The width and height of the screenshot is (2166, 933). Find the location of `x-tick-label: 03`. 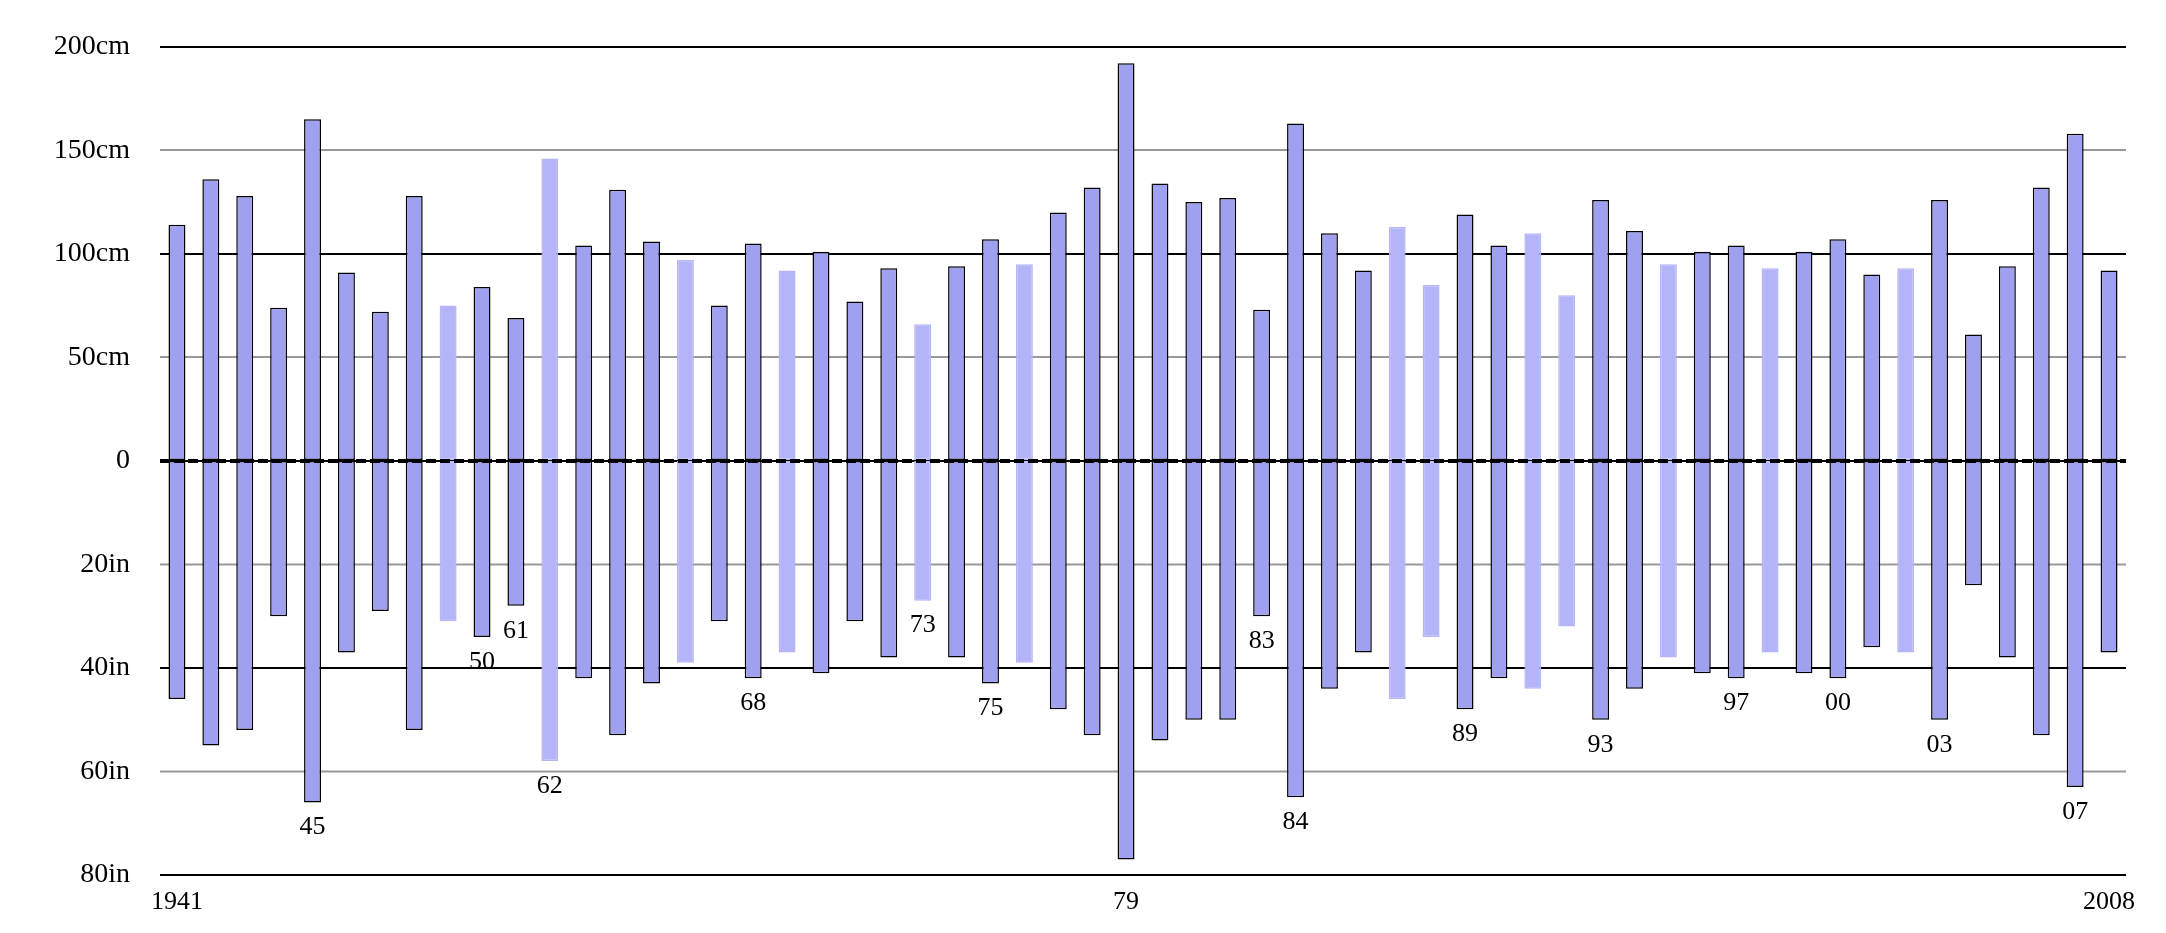

x-tick-label: 03 is located at coordinates (1939, 743).